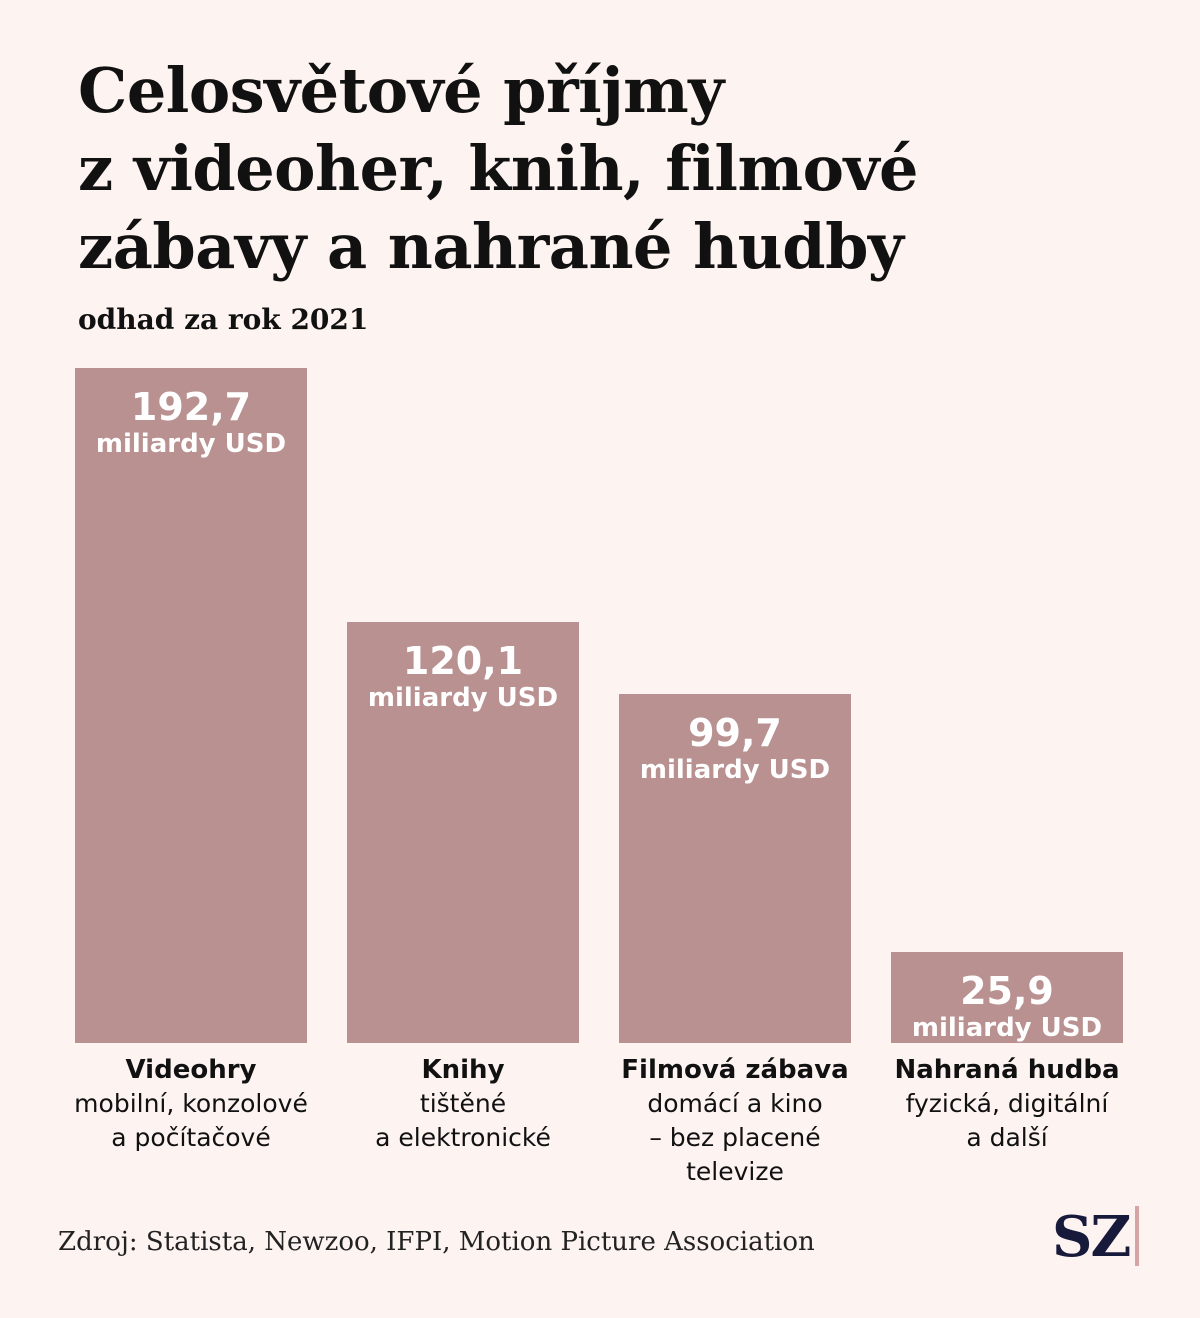 Image resolution: width=1200 pixels, height=1318 pixels. What do you see at coordinates (191, 705) in the screenshot?
I see `bar-1: 192,7 miliardy USD` at bounding box center [191, 705].